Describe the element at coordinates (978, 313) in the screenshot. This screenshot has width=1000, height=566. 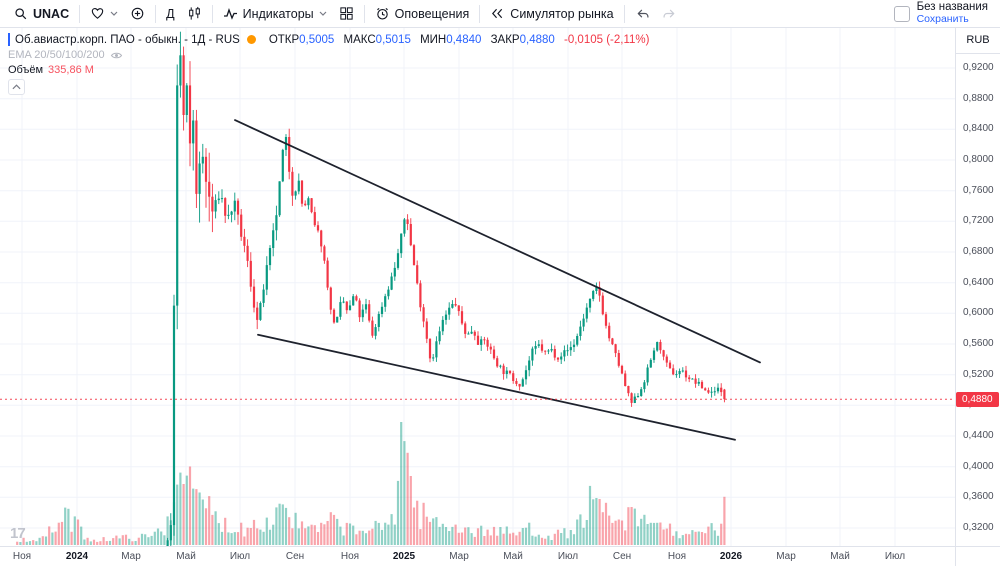
I see `price-axis-label: 0,6000` at that location.